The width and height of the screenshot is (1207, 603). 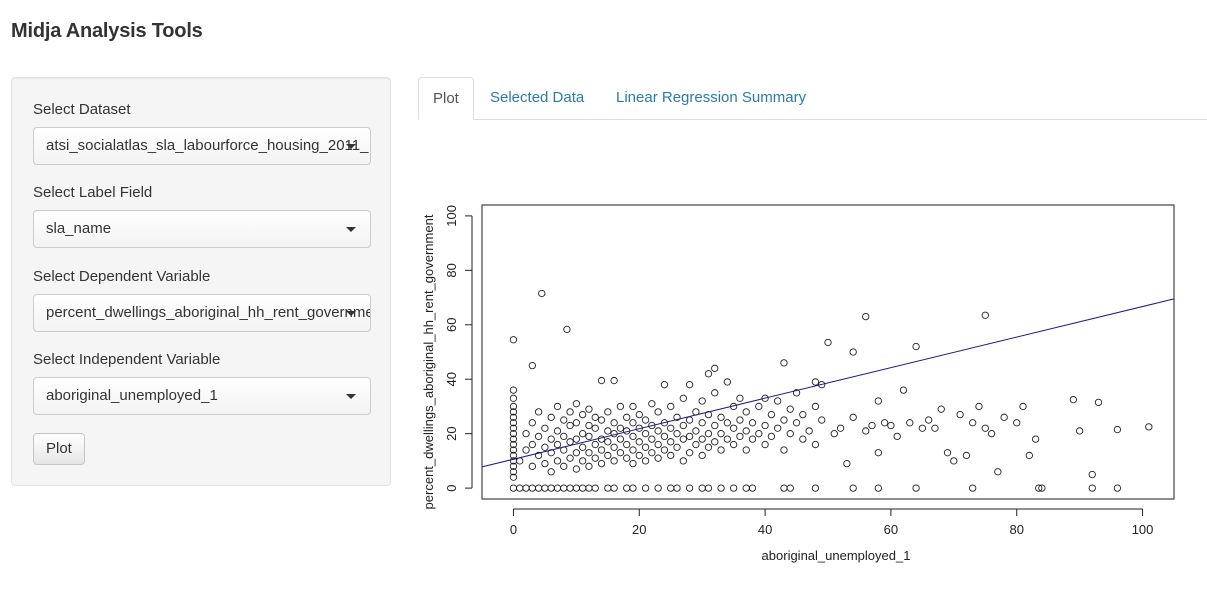 I want to click on plot-button: Plot, so click(x=59, y=449).